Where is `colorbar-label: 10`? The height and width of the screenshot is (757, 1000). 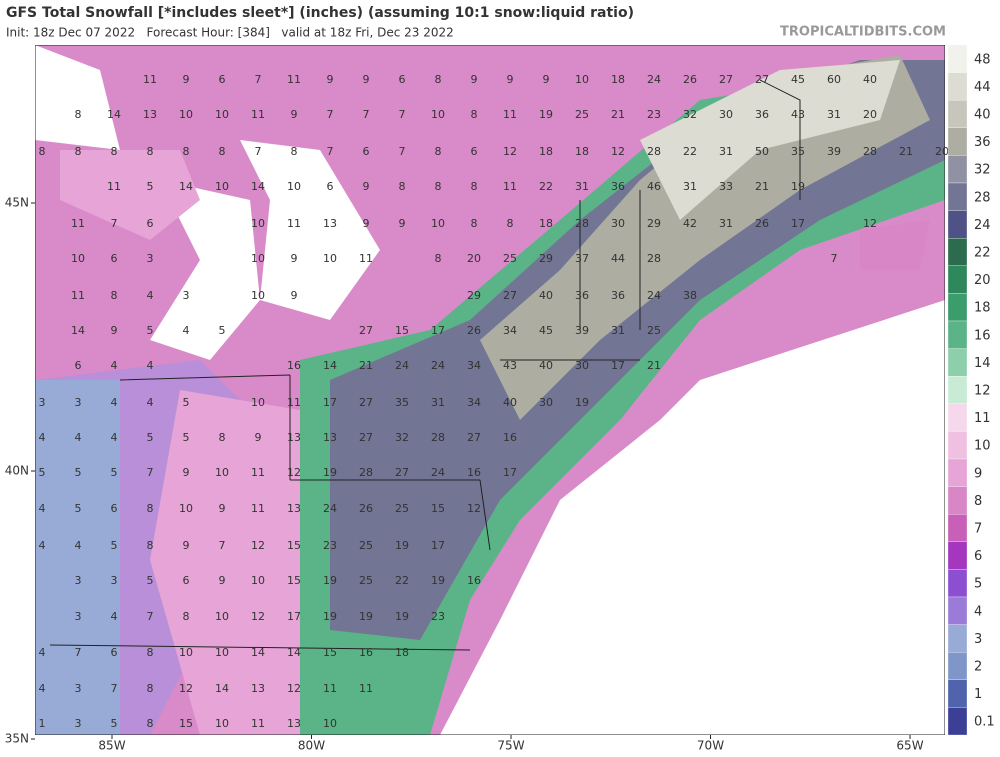
colorbar-label: 10 is located at coordinates (982, 446).